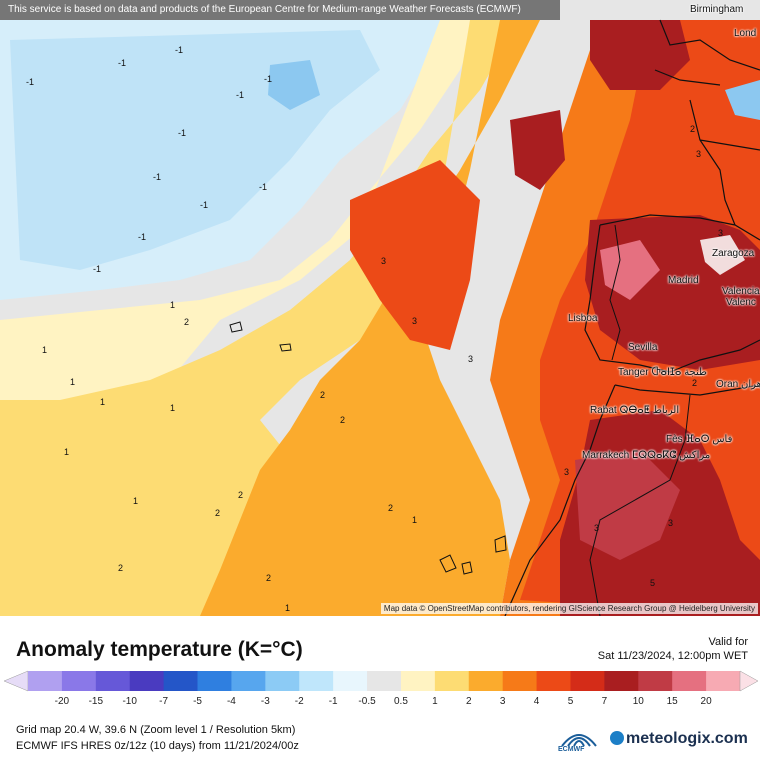  I want to click on border-portugal, so click(615, 292).